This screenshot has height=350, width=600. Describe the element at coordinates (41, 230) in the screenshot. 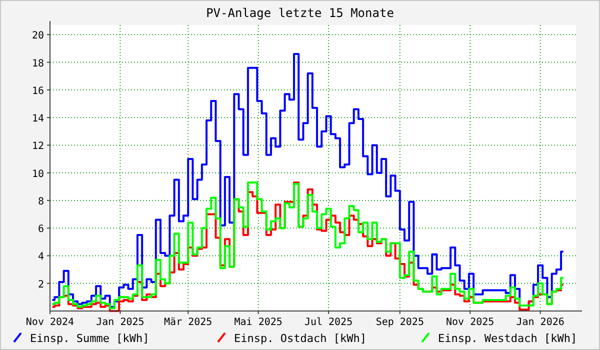

I see `y-tick-label: 6` at that location.